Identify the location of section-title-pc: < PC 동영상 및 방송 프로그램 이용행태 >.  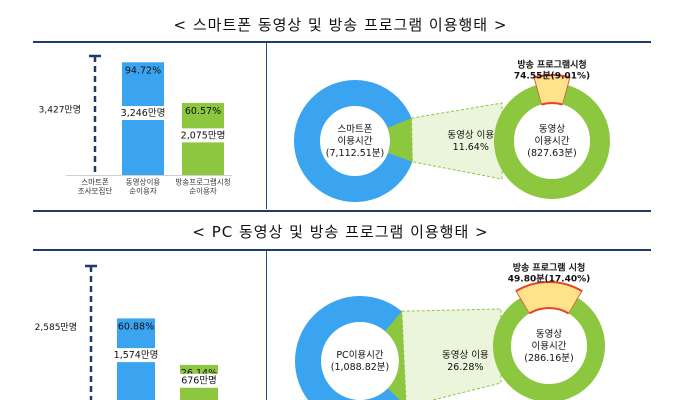
(340, 232).